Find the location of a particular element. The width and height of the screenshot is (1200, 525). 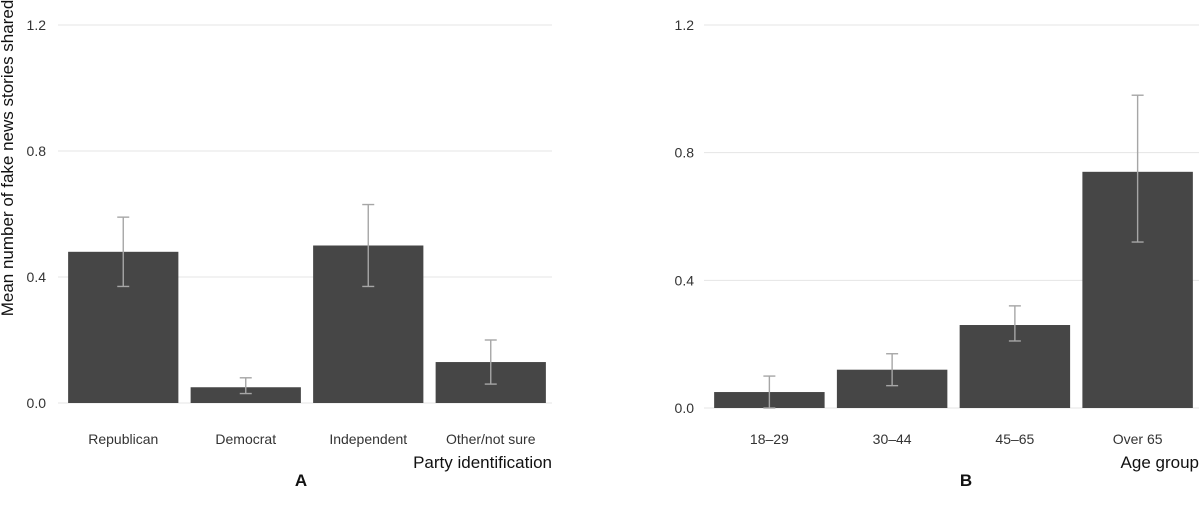

panel-a-y-tick-label: 0.0 is located at coordinates (37, 403).